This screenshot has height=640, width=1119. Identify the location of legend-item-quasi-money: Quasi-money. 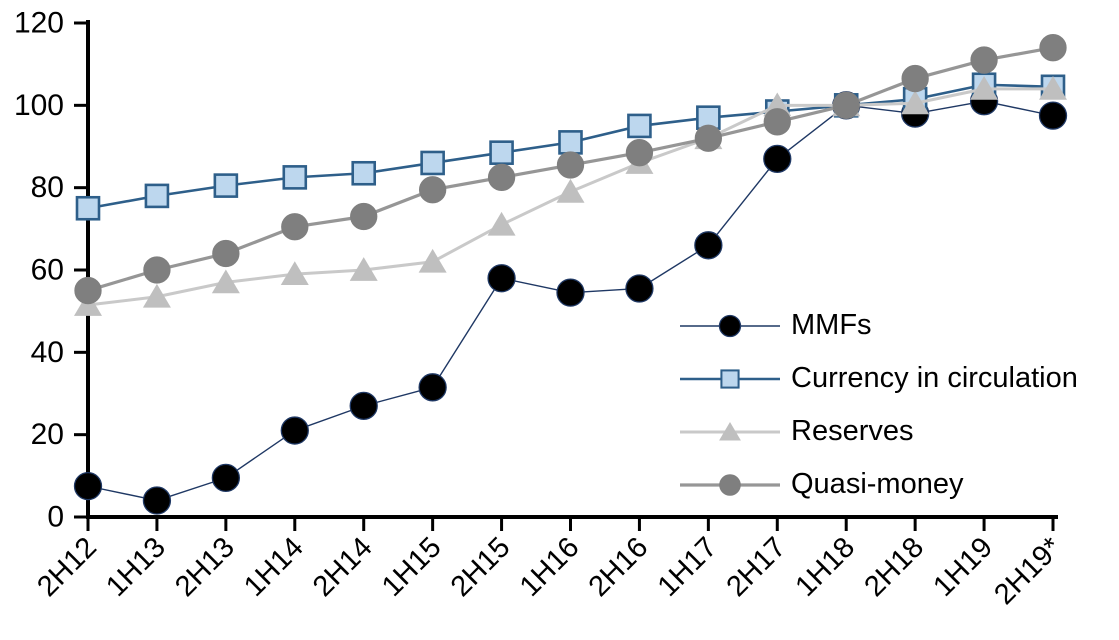
(899, 484).